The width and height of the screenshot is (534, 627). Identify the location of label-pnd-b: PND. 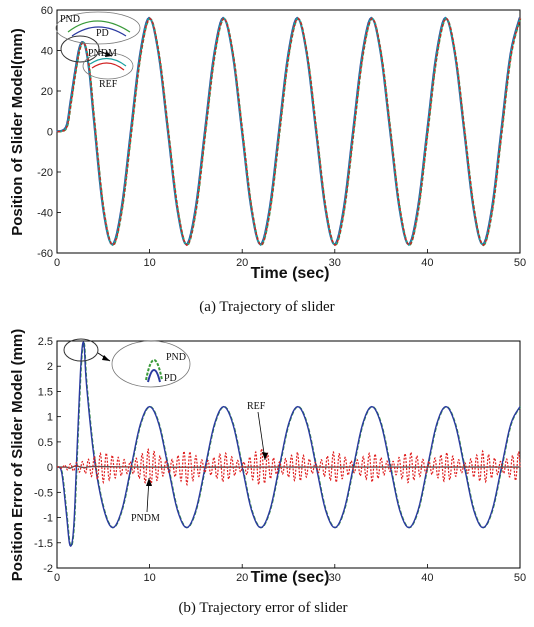
(176, 357).